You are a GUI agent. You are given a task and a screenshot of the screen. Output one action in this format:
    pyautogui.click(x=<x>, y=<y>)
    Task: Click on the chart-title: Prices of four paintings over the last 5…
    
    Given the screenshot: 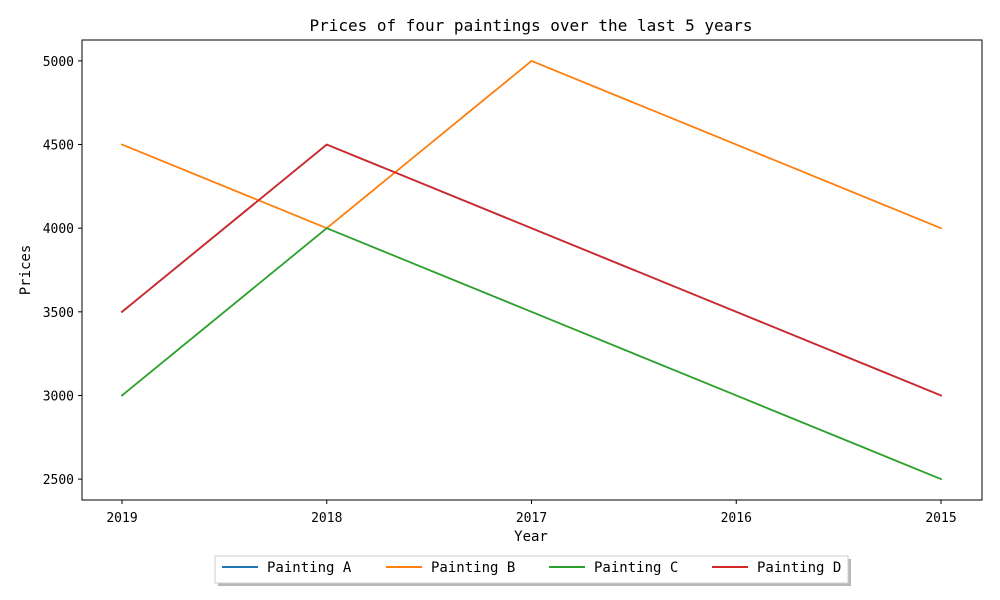 What is the action you would take?
    pyautogui.click(x=530, y=25)
    